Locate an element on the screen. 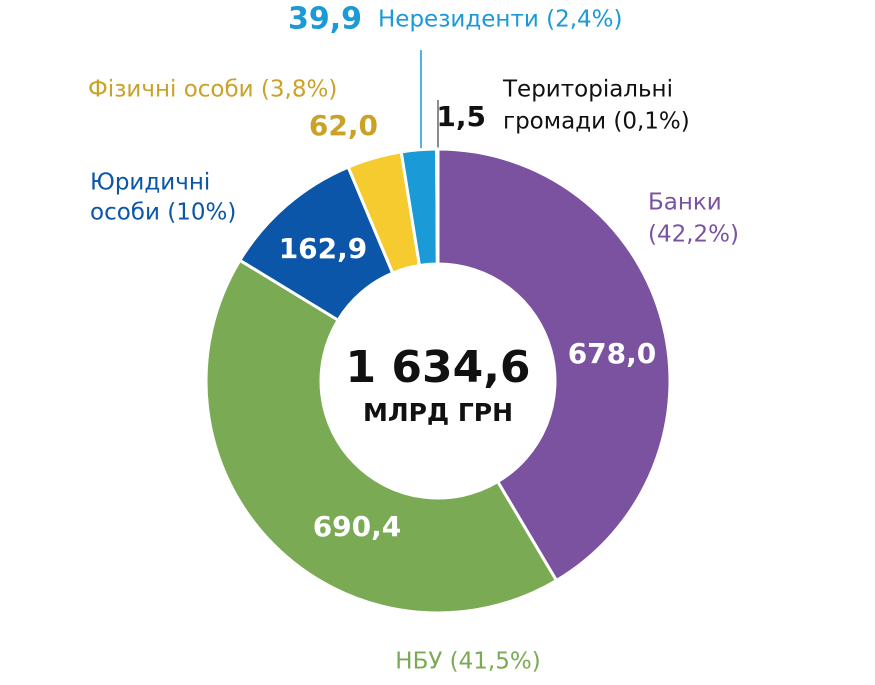 Image resolution: width=875 pixels, height=685 pixels. value-label: 39,9 is located at coordinates (325, 19).